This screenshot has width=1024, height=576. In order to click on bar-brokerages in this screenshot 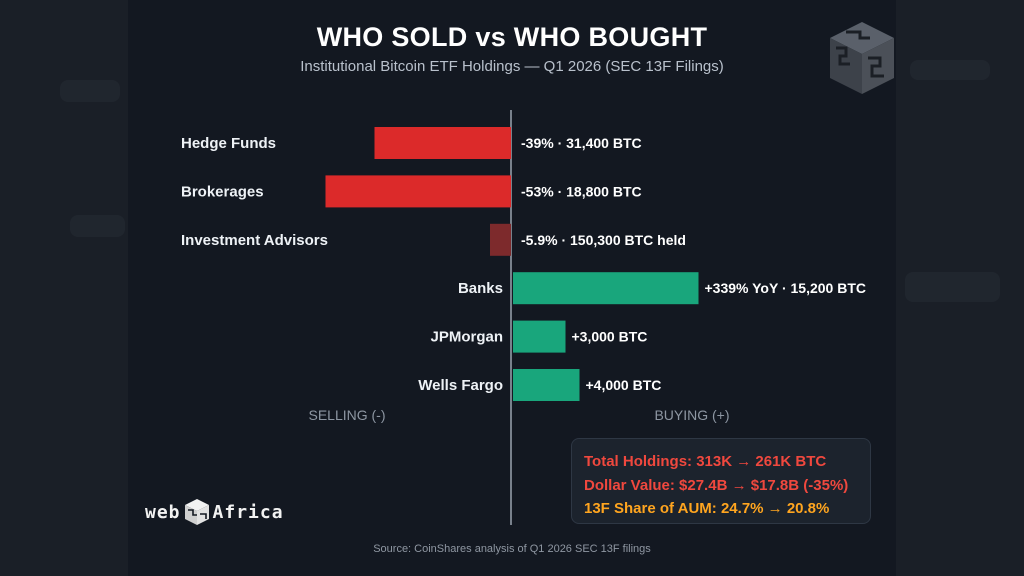, I will do `click(418, 191)`.